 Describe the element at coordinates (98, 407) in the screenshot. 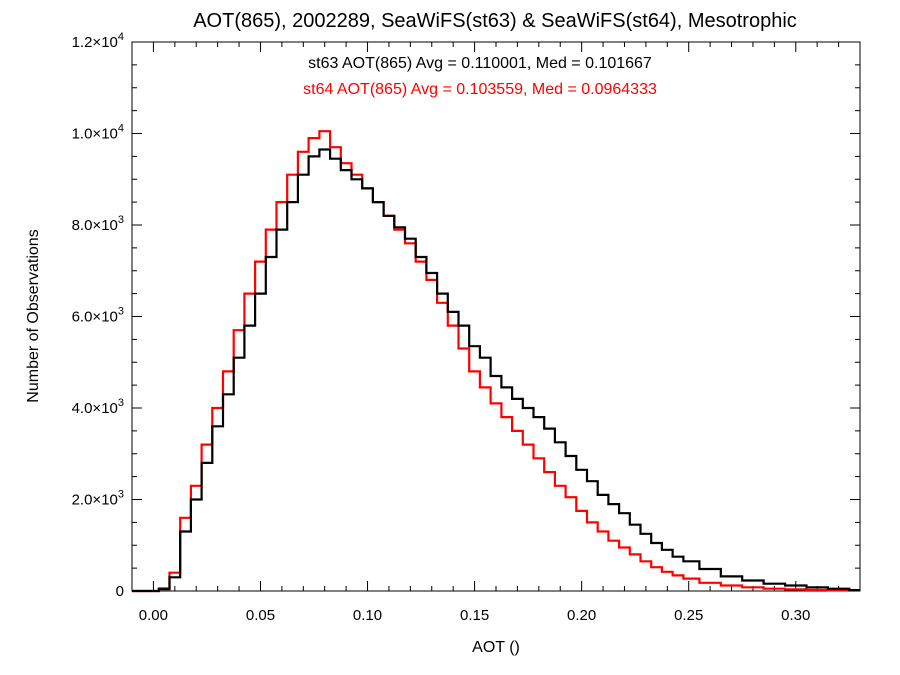

I see `y-tick-label: 4.0×10³` at that location.